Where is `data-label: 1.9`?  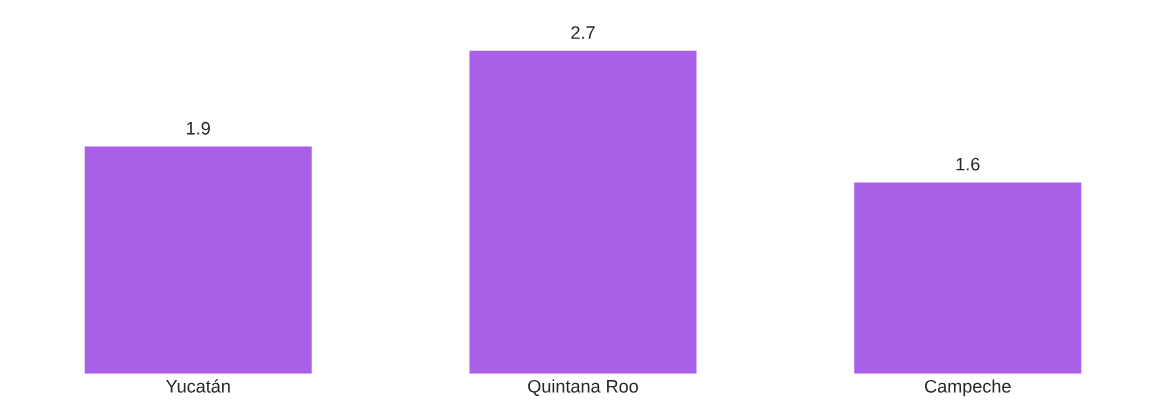
data-label: 1.9 is located at coordinates (198, 128).